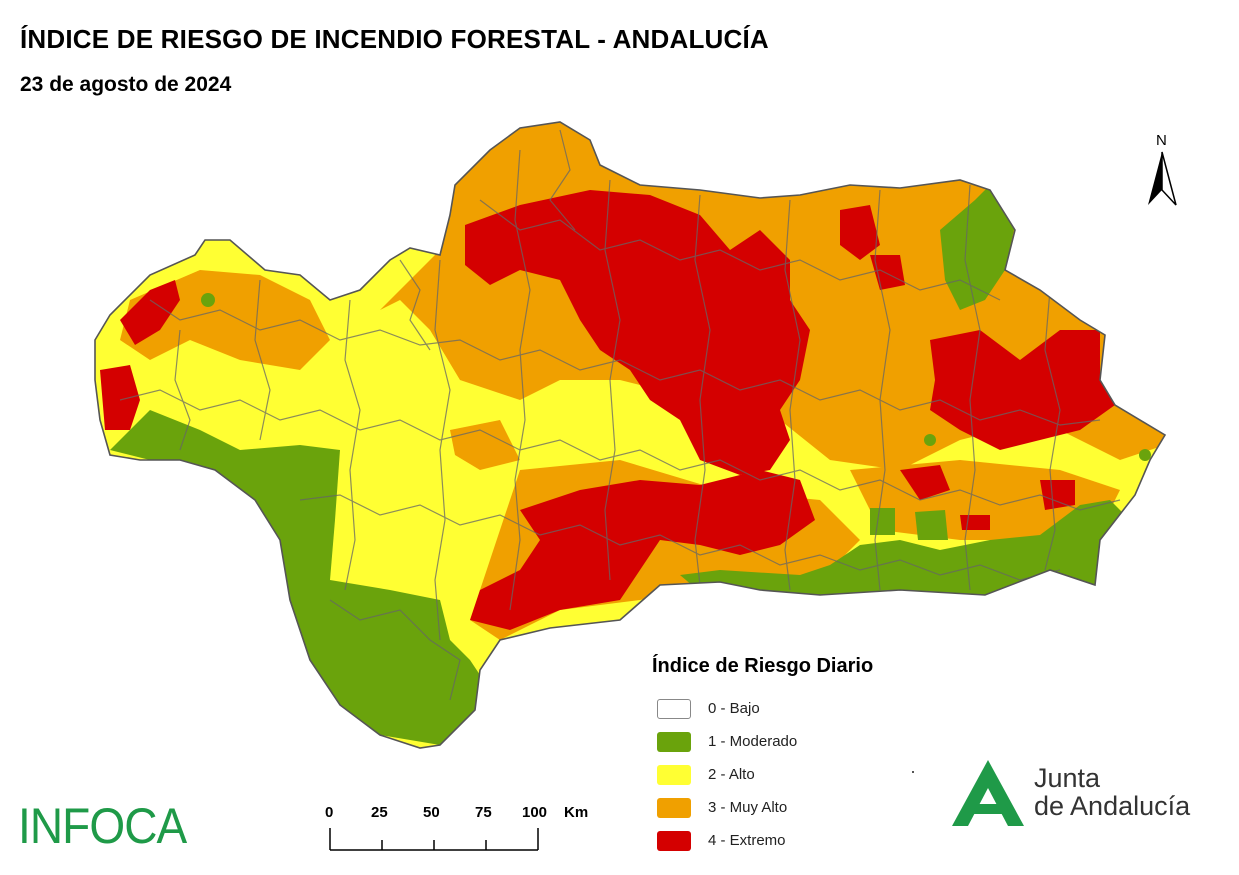 This screenshot has width=1239, height=875. What do you see at coordinates (431, 812) in the screenshot?
I see `scale-label: 50` at bounding box center [431, 812].